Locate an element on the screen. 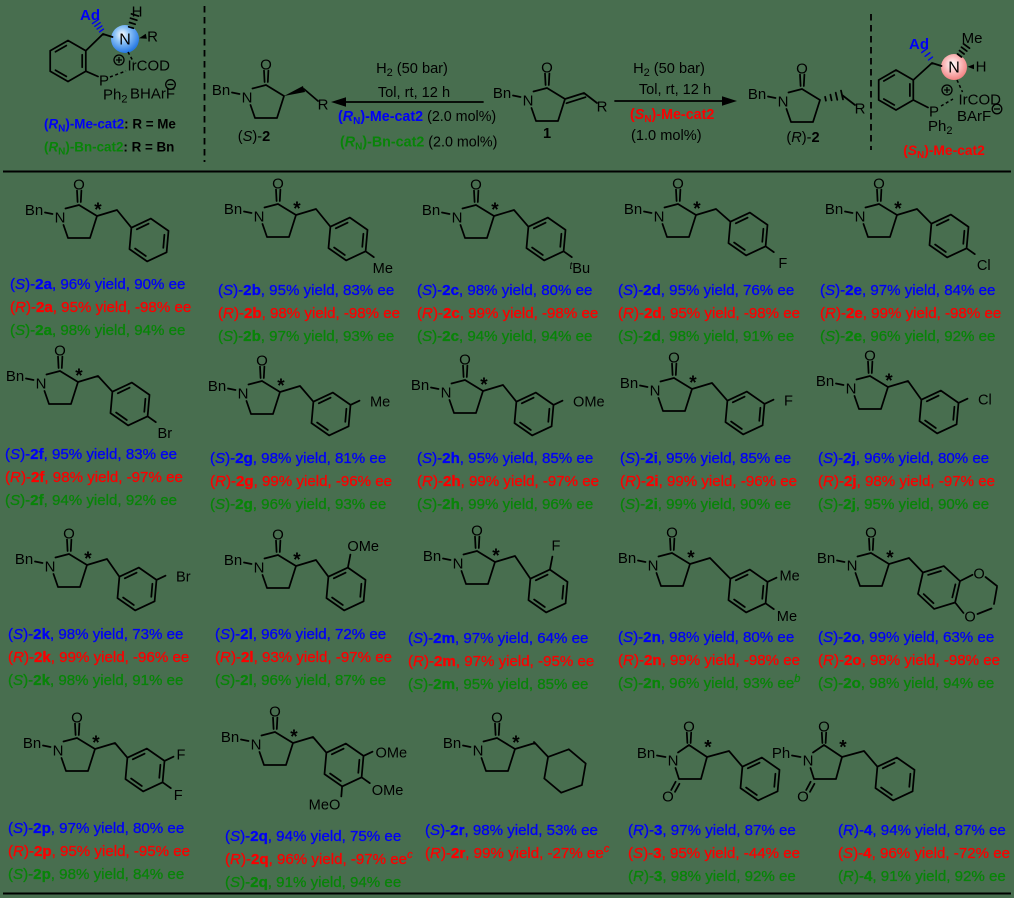 The image size is (1014, 898). svg-text: (S)-2h, 95% yield, 85% ee is located at coordinates (505, 458).